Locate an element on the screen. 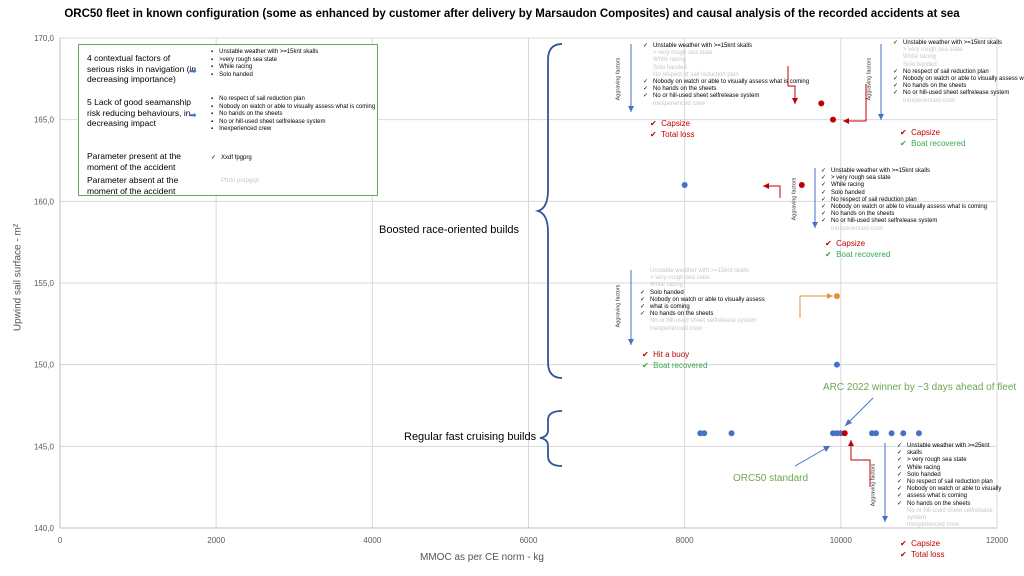 The width and height of the screenshot is (1024, 576). legend-item: >very rough sea state is located at coordinates (264, 61).